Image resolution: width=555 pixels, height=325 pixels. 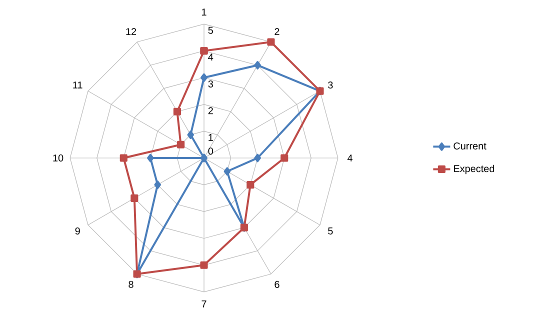 I want to click on spoke-label: 6, so click(x=277, y=284).